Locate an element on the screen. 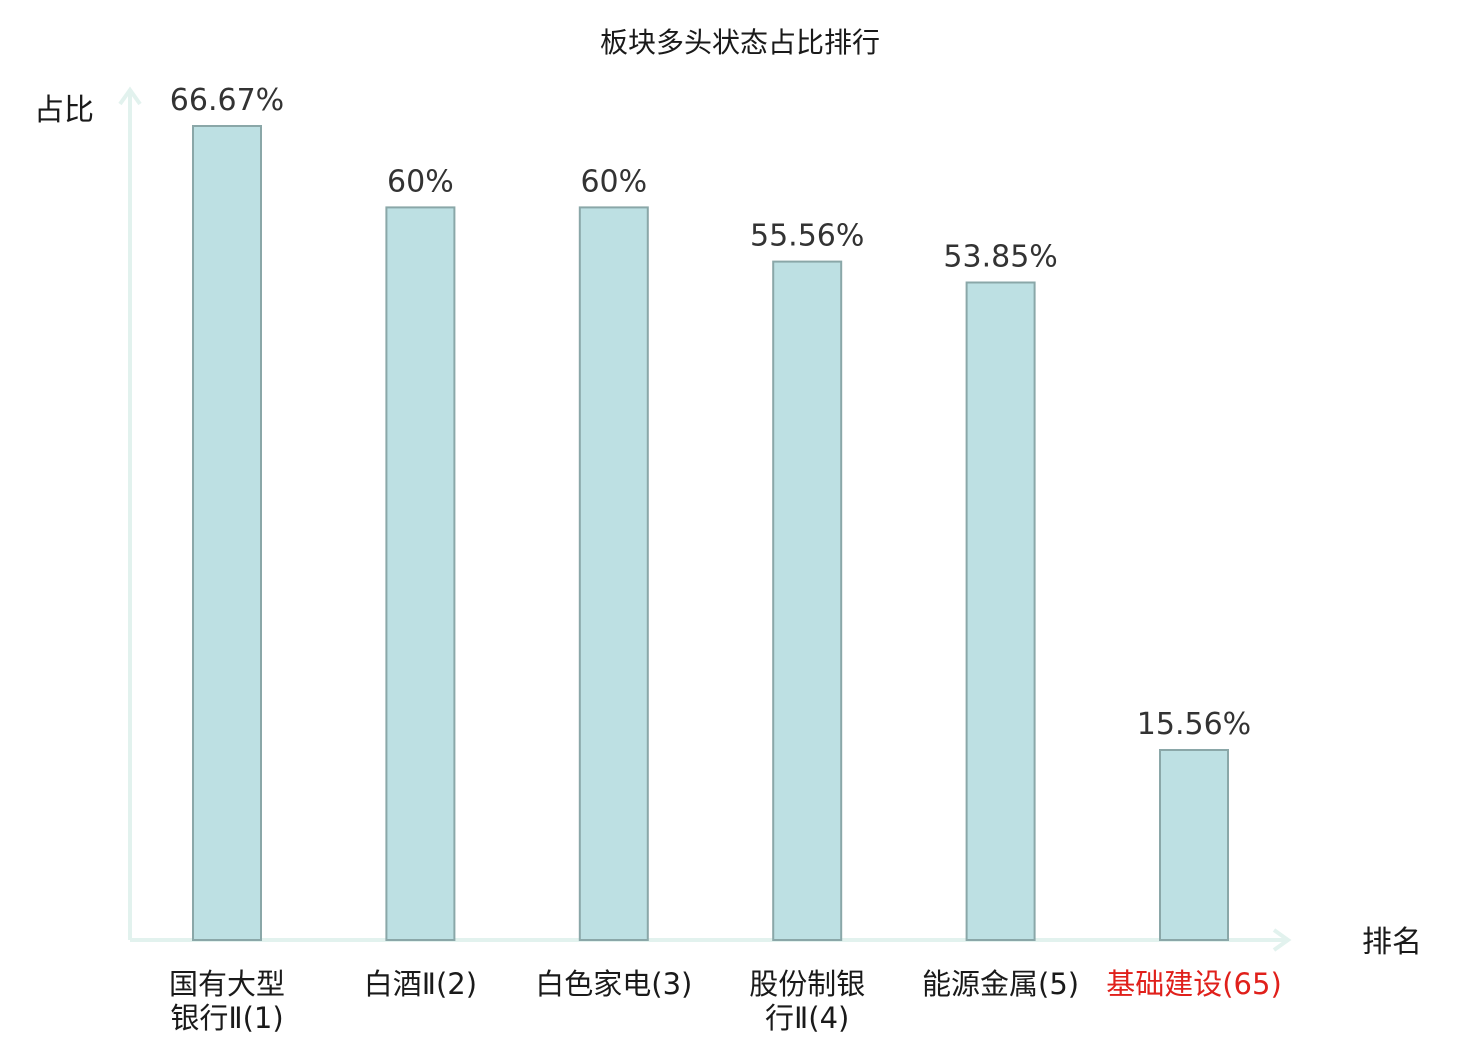  category-label-2-line-1: 白酒Ⅱ(2) is located at coordinates (420, 984).